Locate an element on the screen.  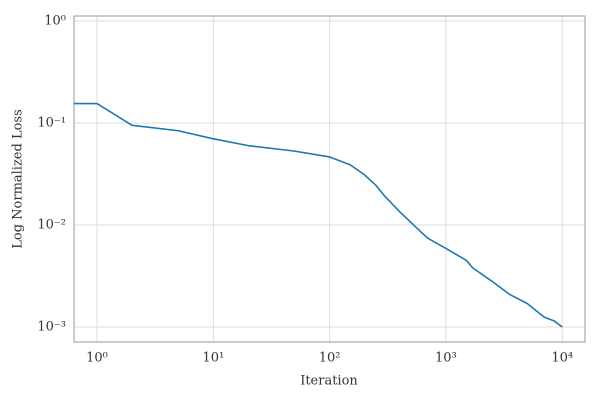
y-tick-label: 10⁻² is located at coordinates (51, 225).